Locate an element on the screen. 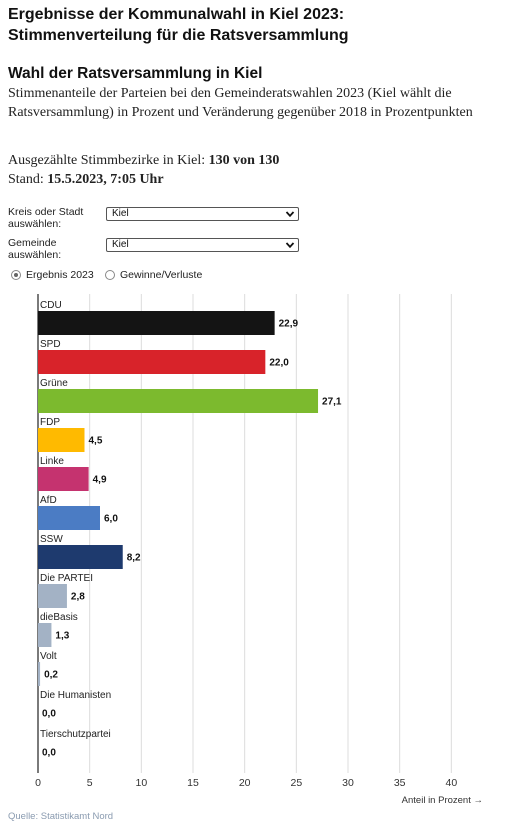  category-label: Grüne is located at coordinates (54, 383).